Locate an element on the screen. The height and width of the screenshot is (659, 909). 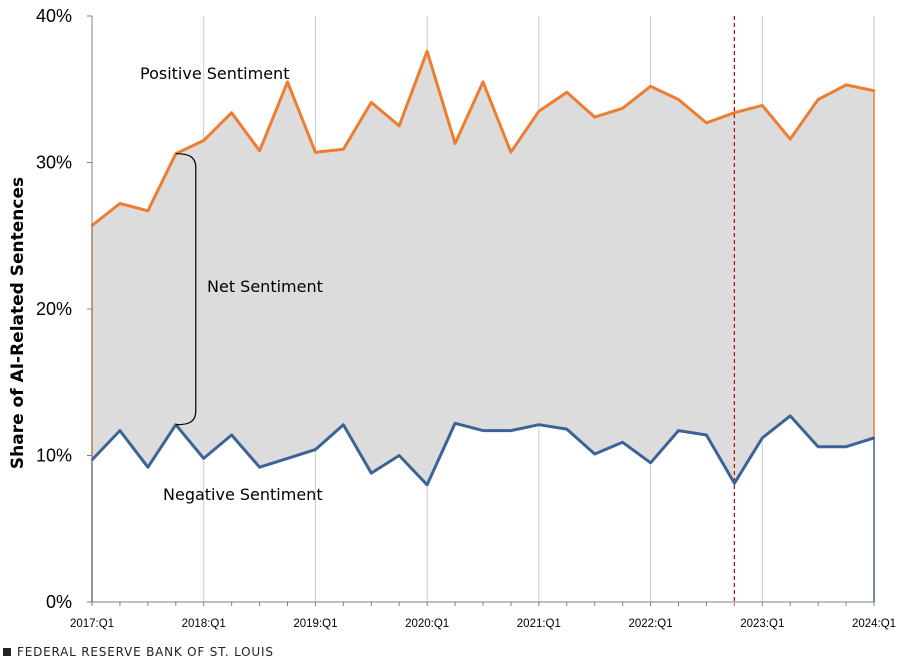
x-tick-label: 2019:Q1 is located at coordinates (315, 624).